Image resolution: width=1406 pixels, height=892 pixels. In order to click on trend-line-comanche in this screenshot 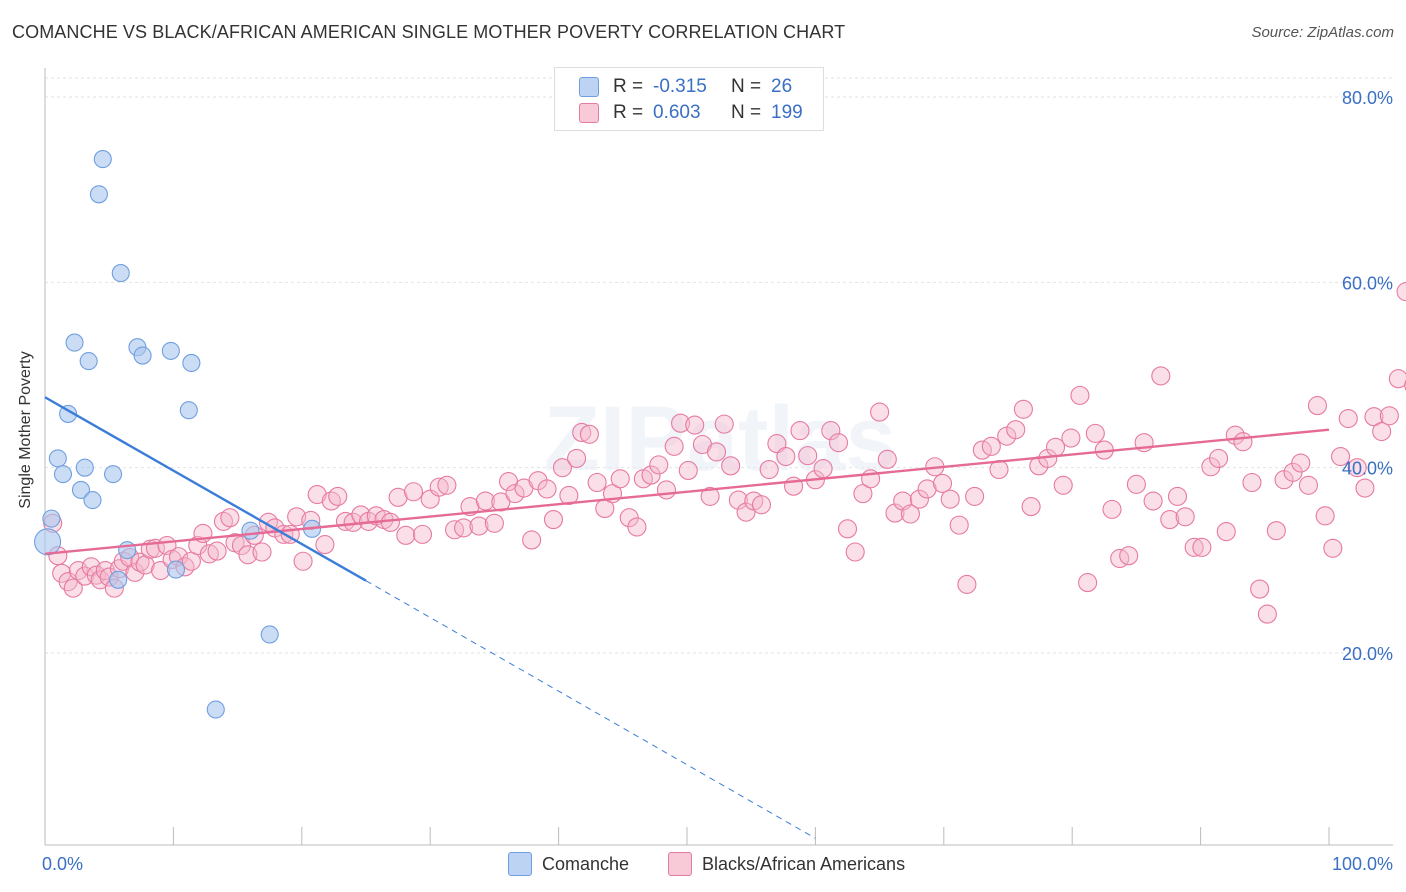, I will do `click(205, 489)`.